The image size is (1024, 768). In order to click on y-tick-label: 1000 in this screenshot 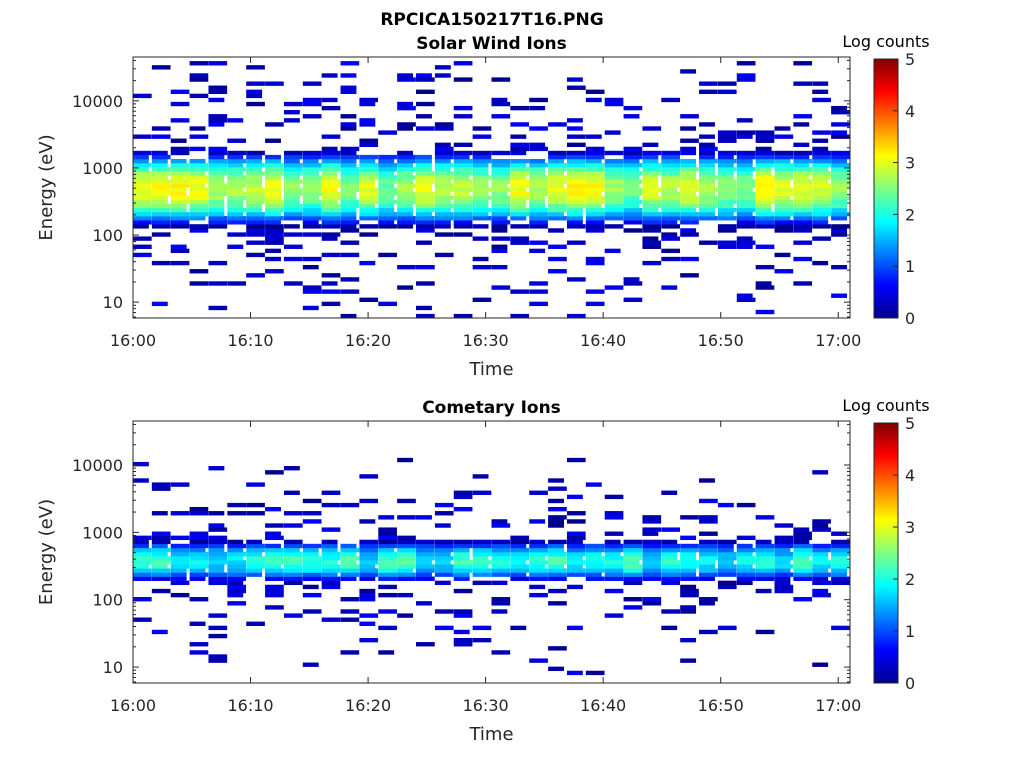, I will do `click(102, 168)`.